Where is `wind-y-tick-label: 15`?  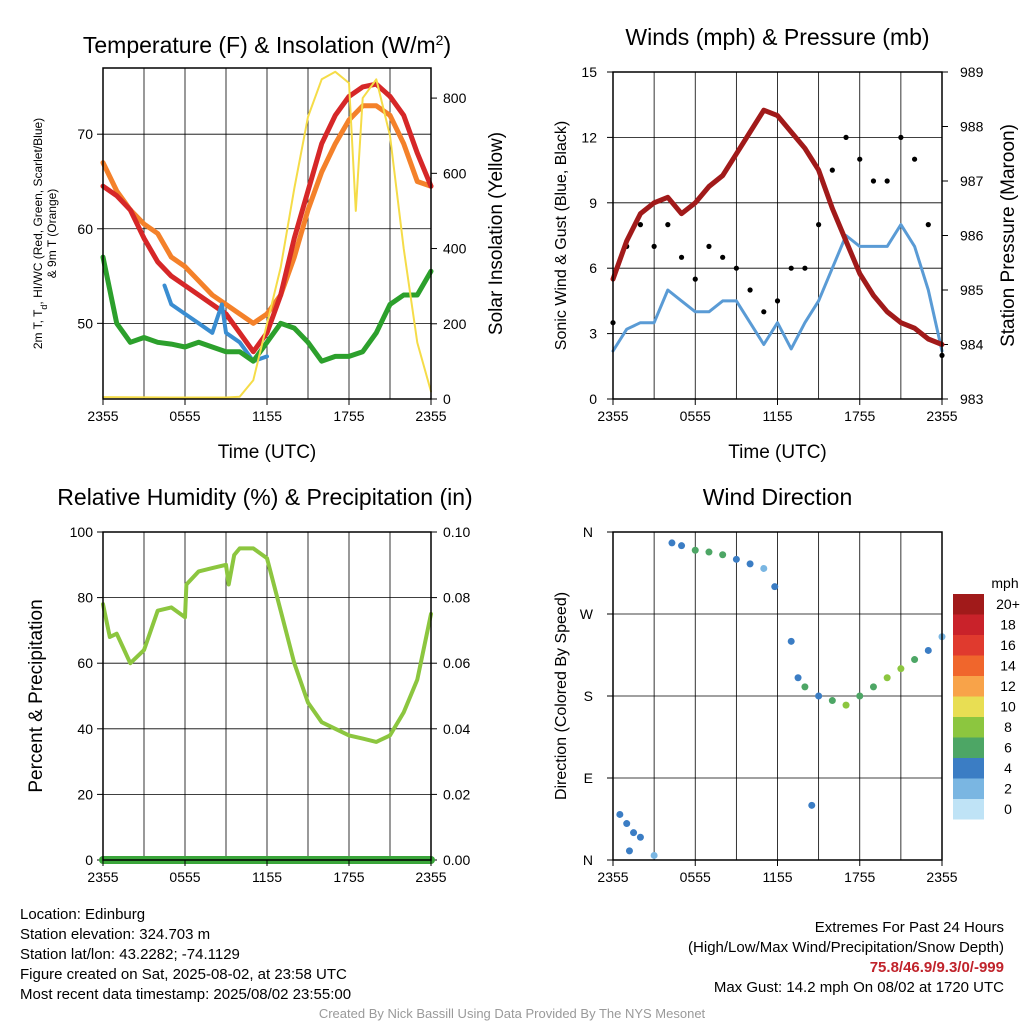 wind-y-tick-label: 15 is located at coordinates (589, 72).